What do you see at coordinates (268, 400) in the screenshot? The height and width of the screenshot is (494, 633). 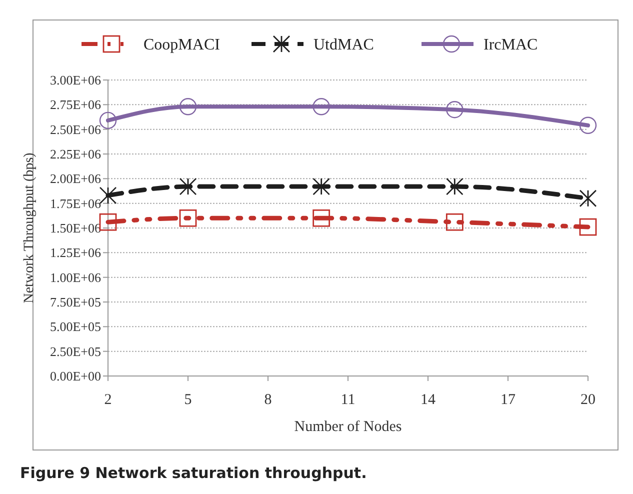 I see `x-tick-label: 8` at bounding box center [268, 400].